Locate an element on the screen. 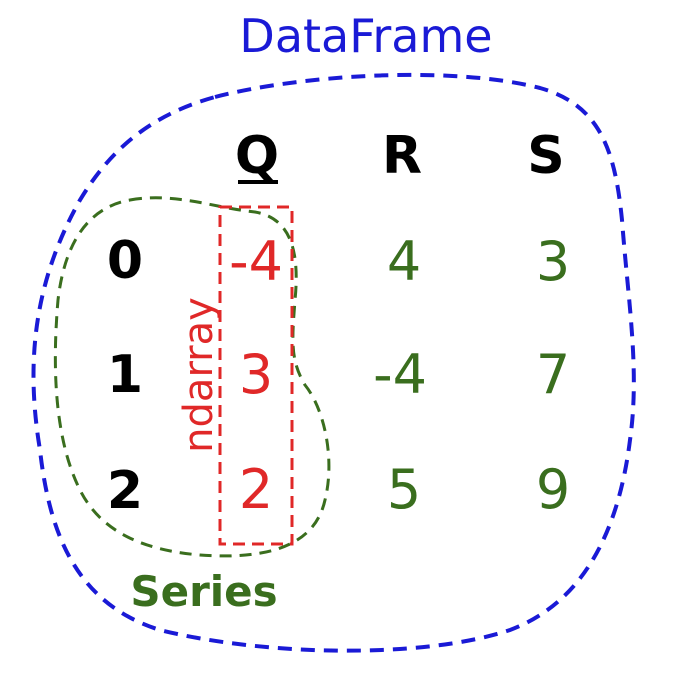  cell-0-q: -4 is located at coordinates (256, 261).